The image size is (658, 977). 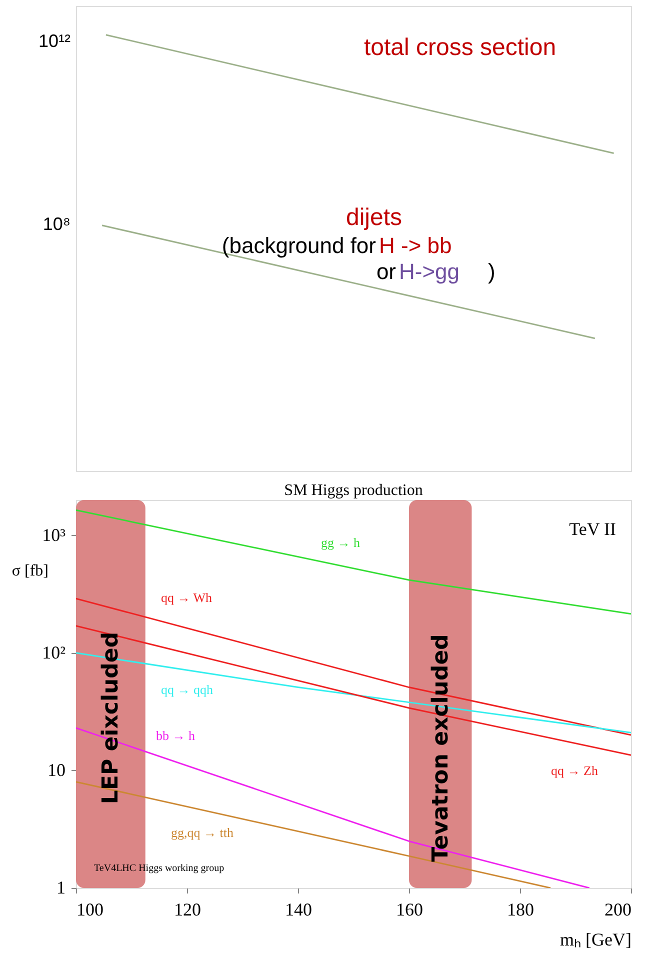 What do you see at coordinates (340, 542) in the screenshot?
I see `series-label: gg → h` at bounding box center [340, 542].